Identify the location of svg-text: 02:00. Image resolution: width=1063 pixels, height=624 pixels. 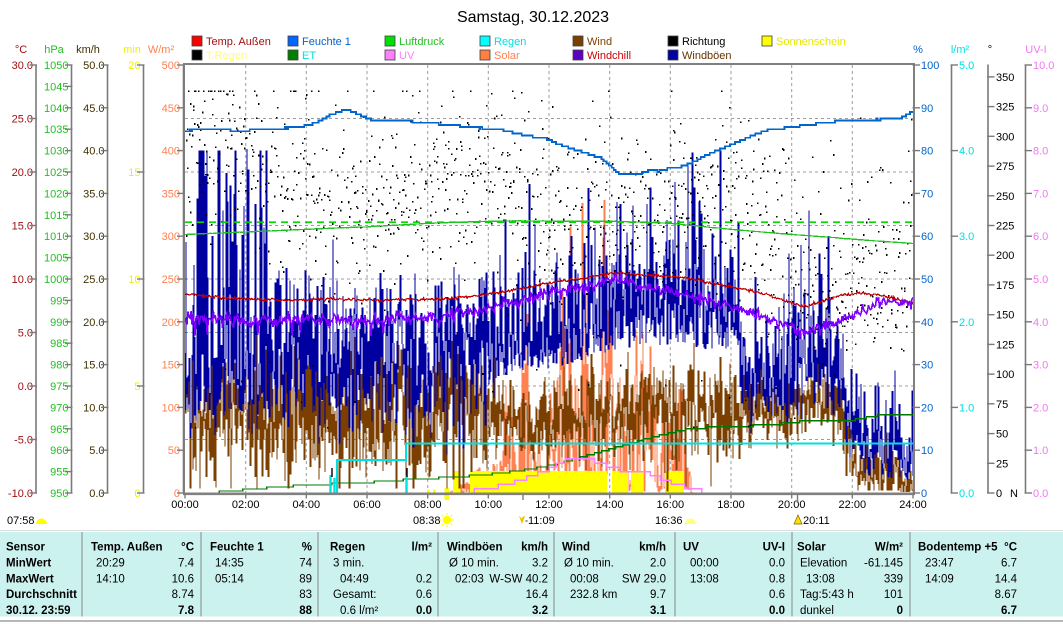
(246, 505).